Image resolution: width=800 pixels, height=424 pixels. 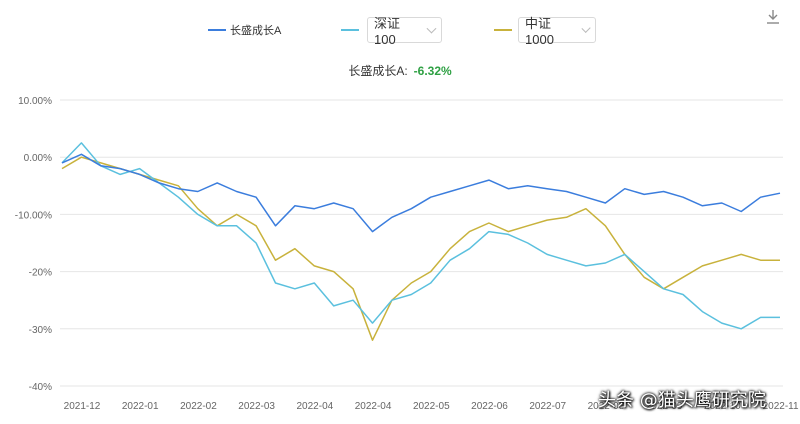 What do you see at coordinates (217, 30) in the screenshot?
I see `legend-line-fund` at bounding box center [217, 30].